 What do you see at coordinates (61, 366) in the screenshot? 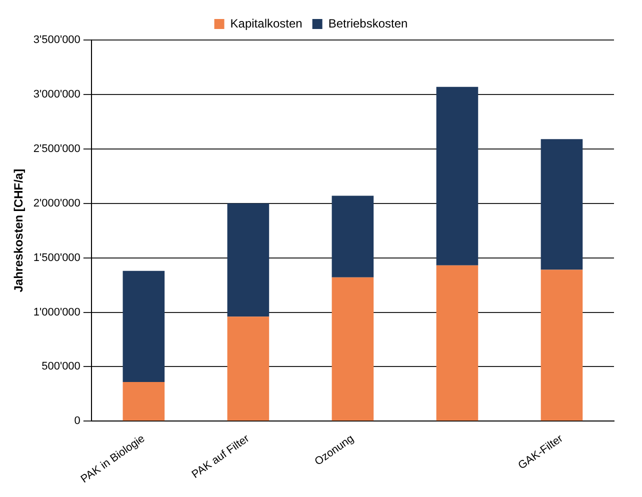
I see `y-tick-label: 500'000` at bounding box center [61, 366].